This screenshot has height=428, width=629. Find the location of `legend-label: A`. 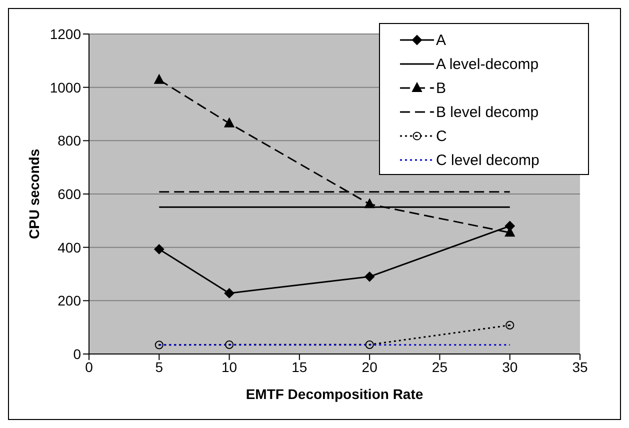

legend-label: A is located at coordinates (441, 40).